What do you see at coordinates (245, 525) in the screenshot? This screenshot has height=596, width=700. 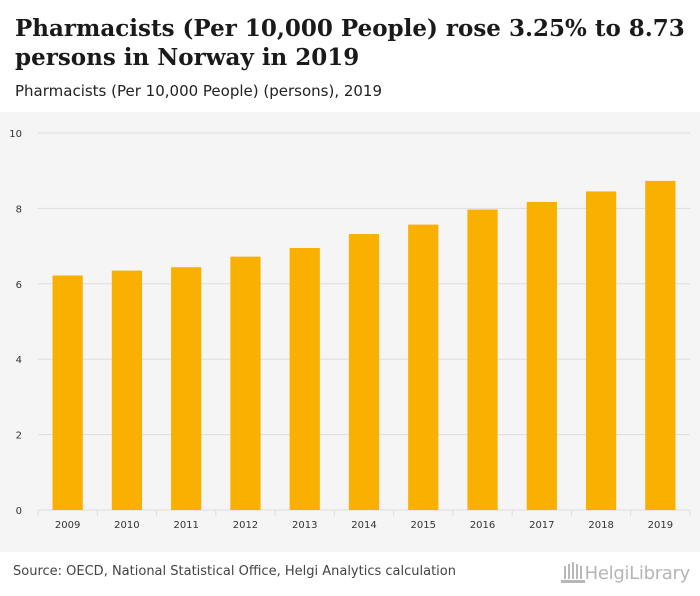 I see `x-tick-label: 2012` at bounding box center [245, 525].